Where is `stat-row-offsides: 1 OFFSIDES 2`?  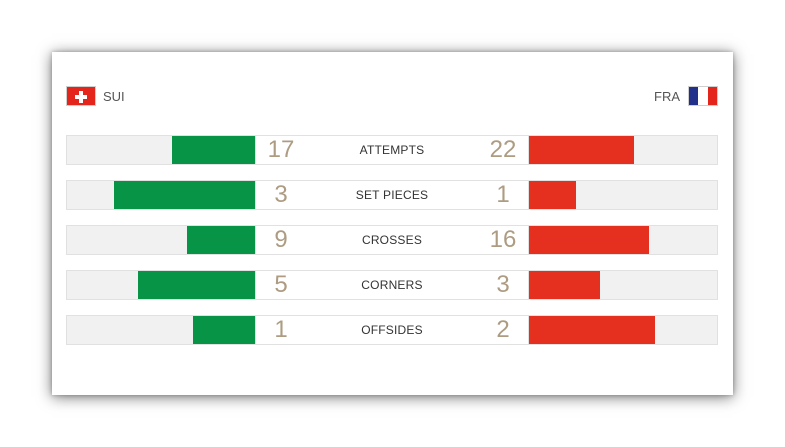 stat-row-offsides: 1 OFFSIDES 2 is located at coordinates (392, 330).